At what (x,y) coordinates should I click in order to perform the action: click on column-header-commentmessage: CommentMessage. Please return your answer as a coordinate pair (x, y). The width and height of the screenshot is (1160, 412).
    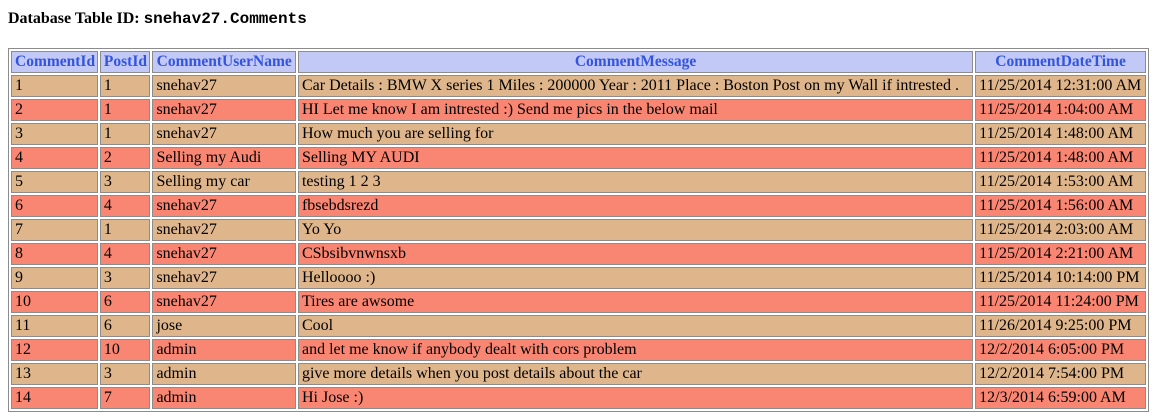
    Looking at the image, I should click on (635, 62).